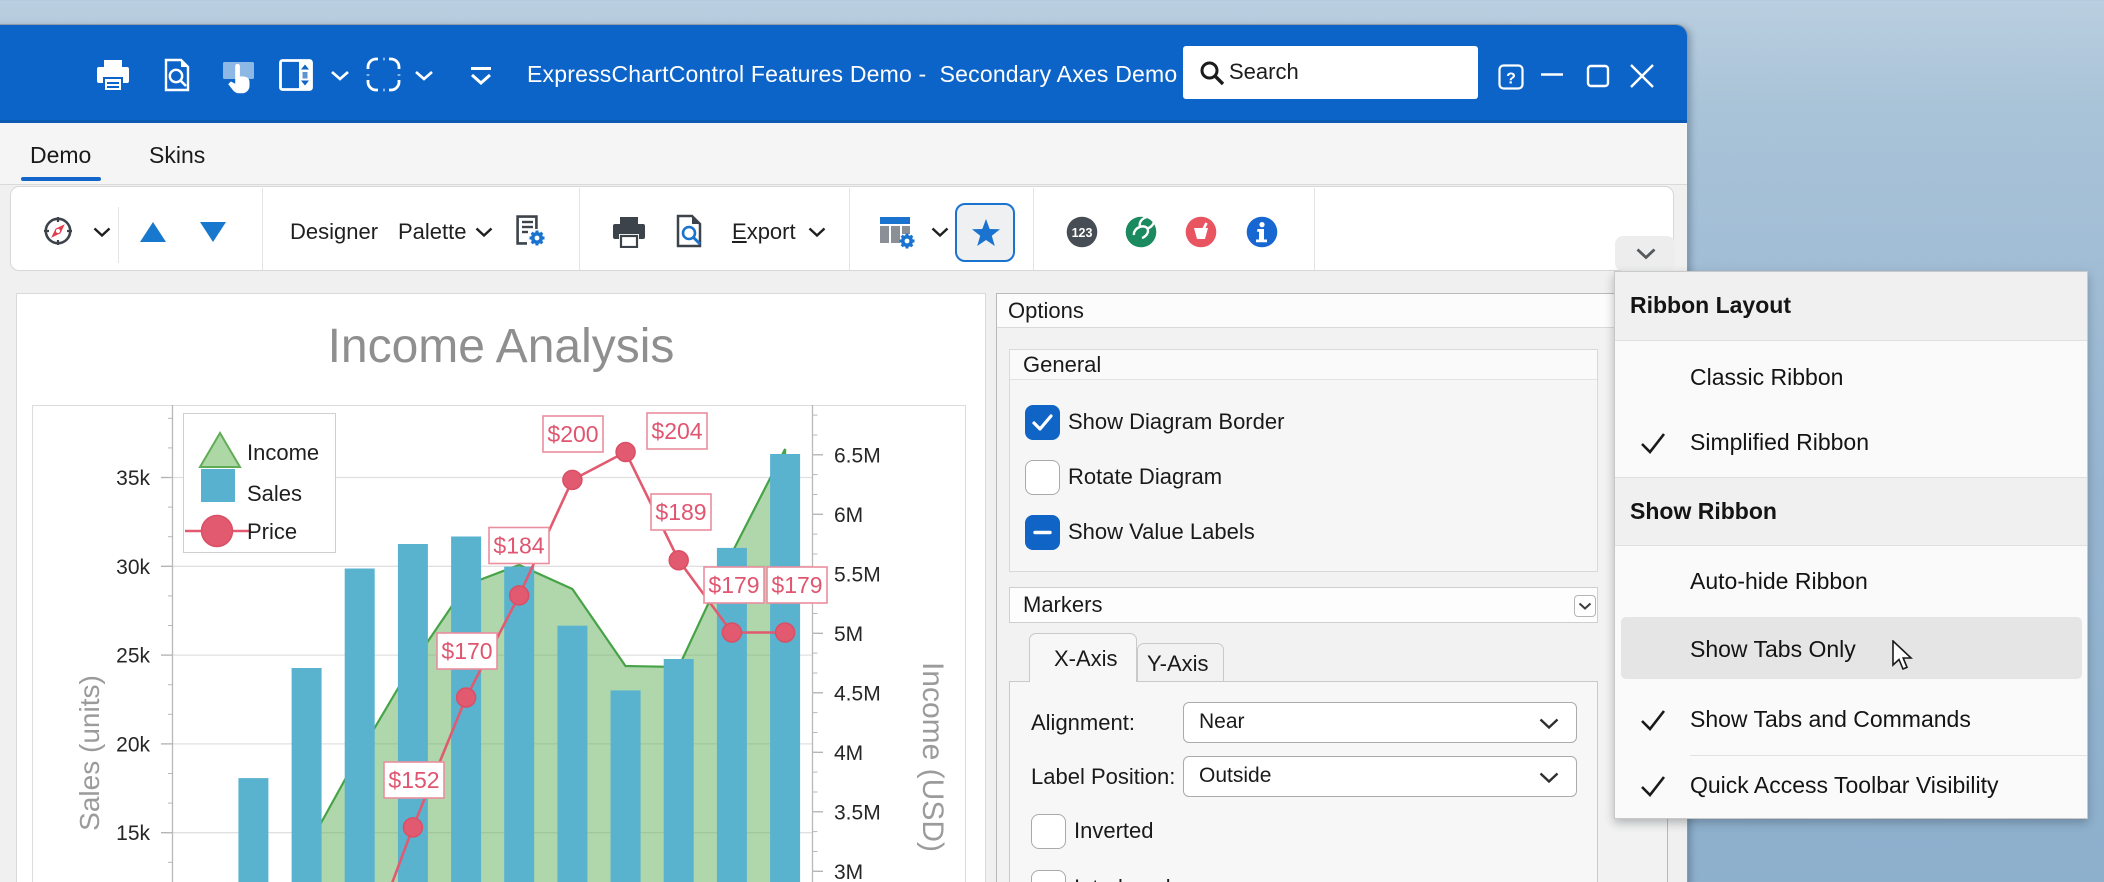  Describe the element at coordinates (272, 531) in the screenshot. I see `svg-text: Price` at that location.